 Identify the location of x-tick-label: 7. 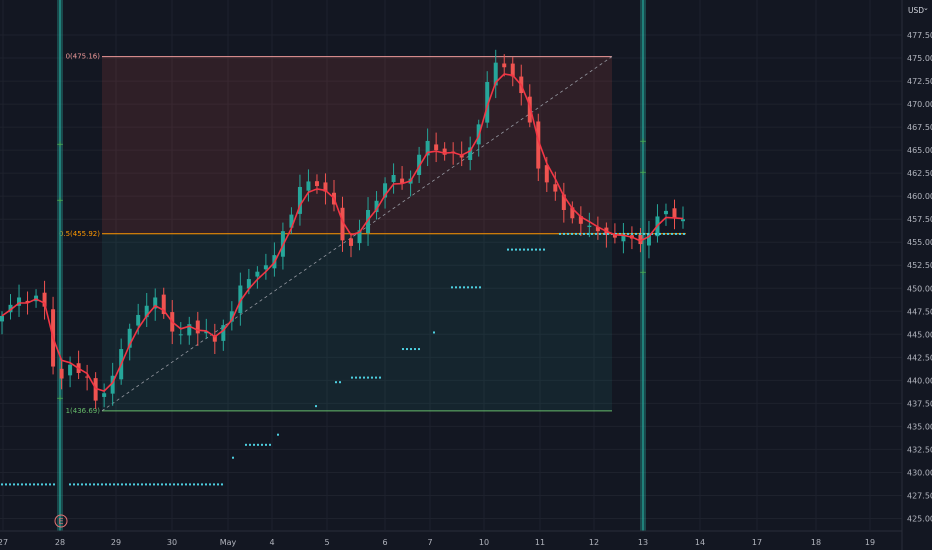
(429, 542).